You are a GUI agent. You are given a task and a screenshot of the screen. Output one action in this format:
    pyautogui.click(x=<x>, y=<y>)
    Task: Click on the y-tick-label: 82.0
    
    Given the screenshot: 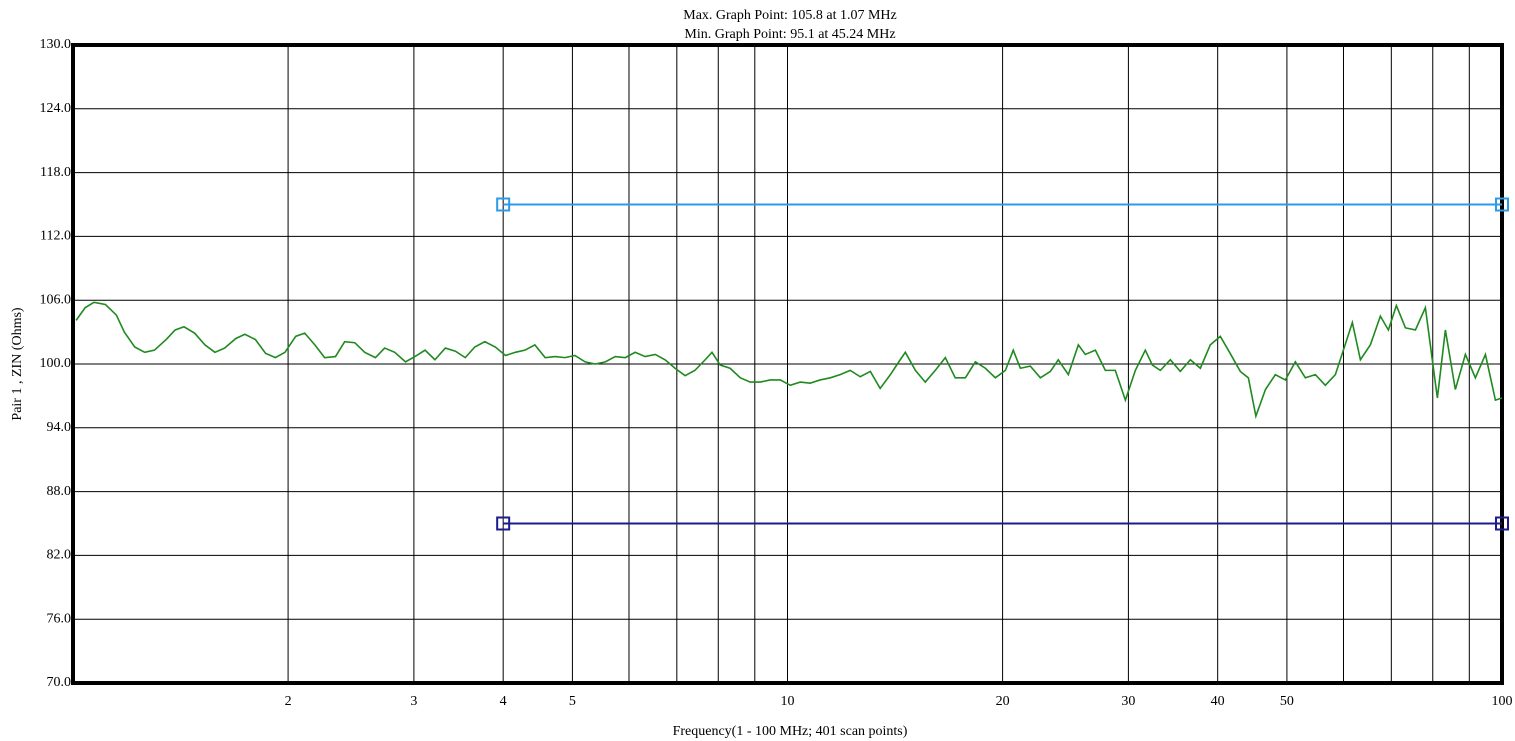 What is the action you would take?
    pyautogui.click(x=59, y=555)
    